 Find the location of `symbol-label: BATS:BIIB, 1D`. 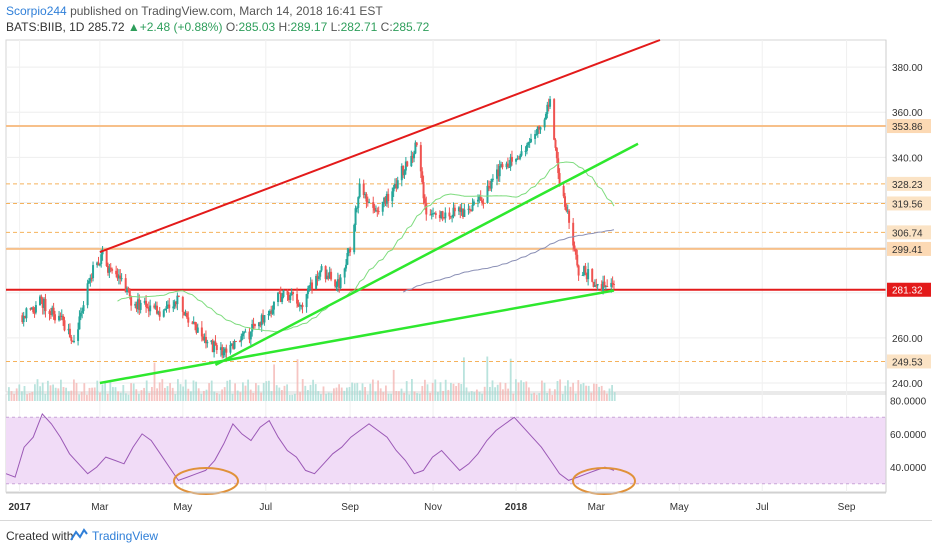

symbol-label: BATS:BIIB, 1D is located at coordinates (45, 27).